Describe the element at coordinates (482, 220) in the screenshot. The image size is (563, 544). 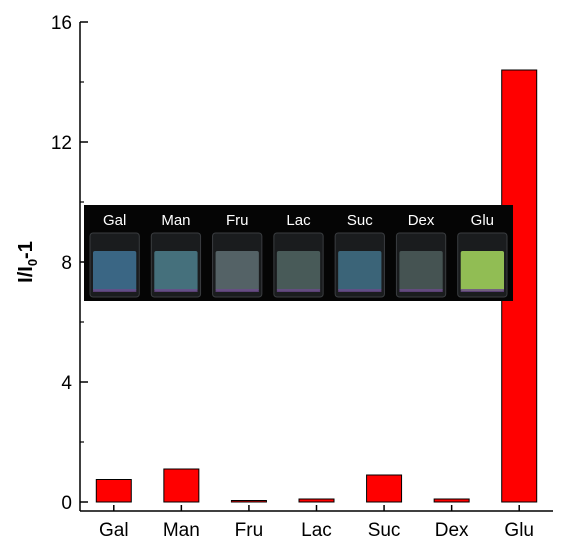
I see `vial-label: Glu` at that location.